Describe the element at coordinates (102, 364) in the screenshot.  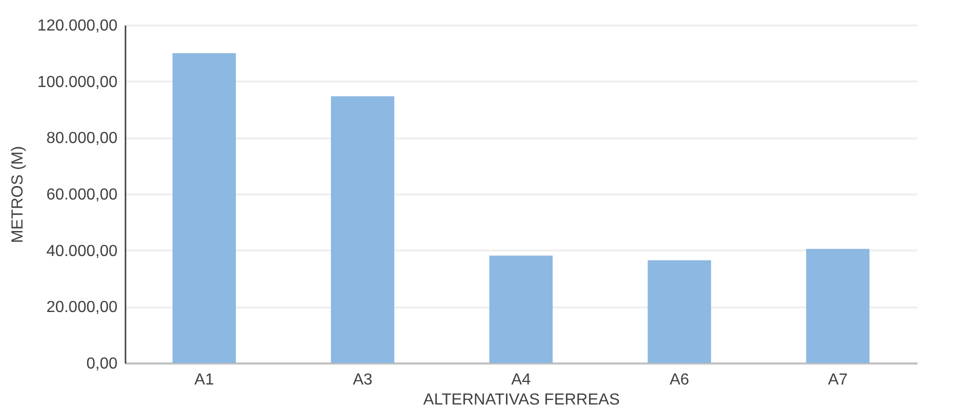
I see `y-tick-label: 0,00` at that location.